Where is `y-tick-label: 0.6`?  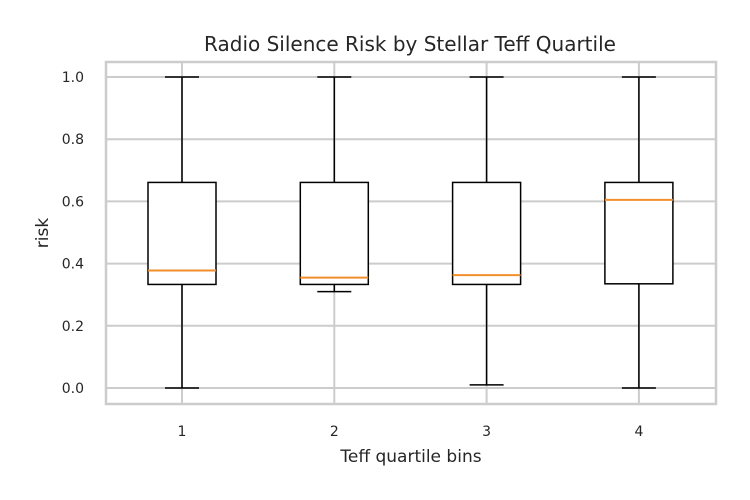
y-tick-label: 0.6 is located at coordinates (73, 202).